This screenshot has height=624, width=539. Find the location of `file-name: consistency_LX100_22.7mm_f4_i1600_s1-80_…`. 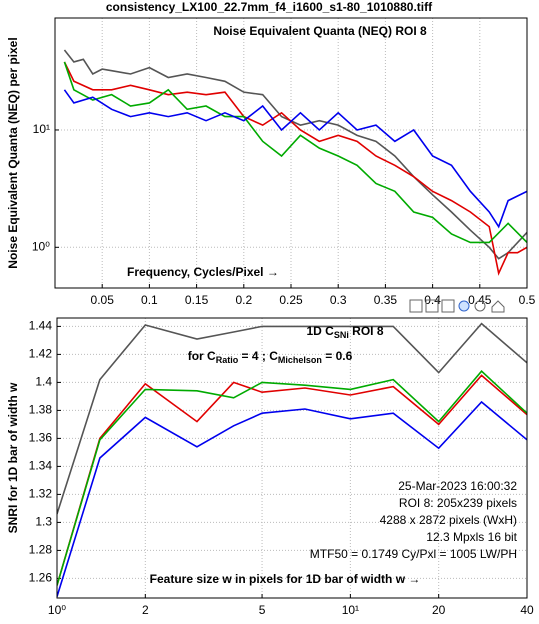

file-name: consistency_LX100_22.7mm_f4_i1600_s1-80_… is located at coordinates (269, 7).